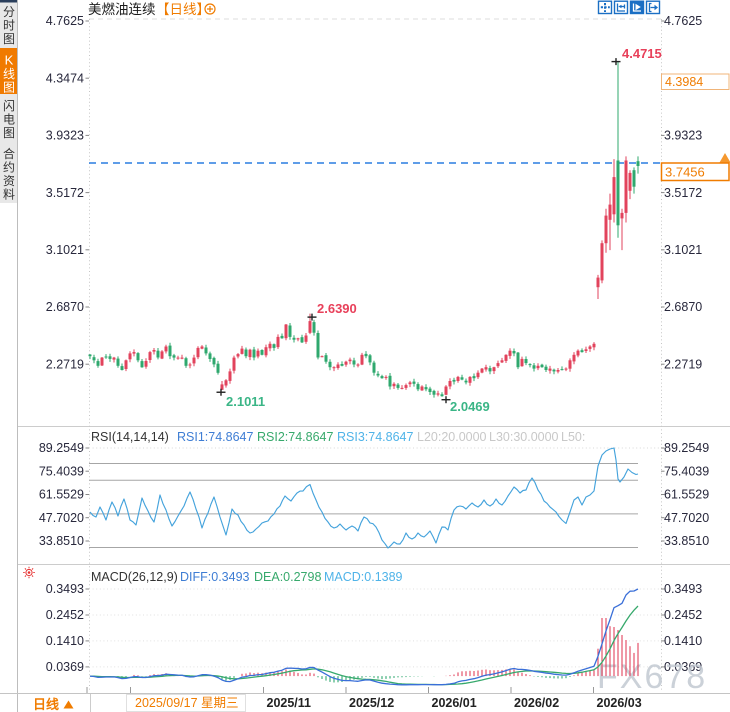 This screenshot has width=730, height=712. I want to click on svg-text: 3.7456, so click(685, 172).